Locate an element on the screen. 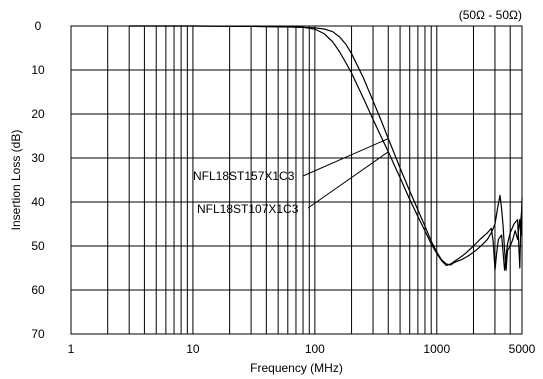  y-tick-label: 60 is located at coordinates (38, 290).